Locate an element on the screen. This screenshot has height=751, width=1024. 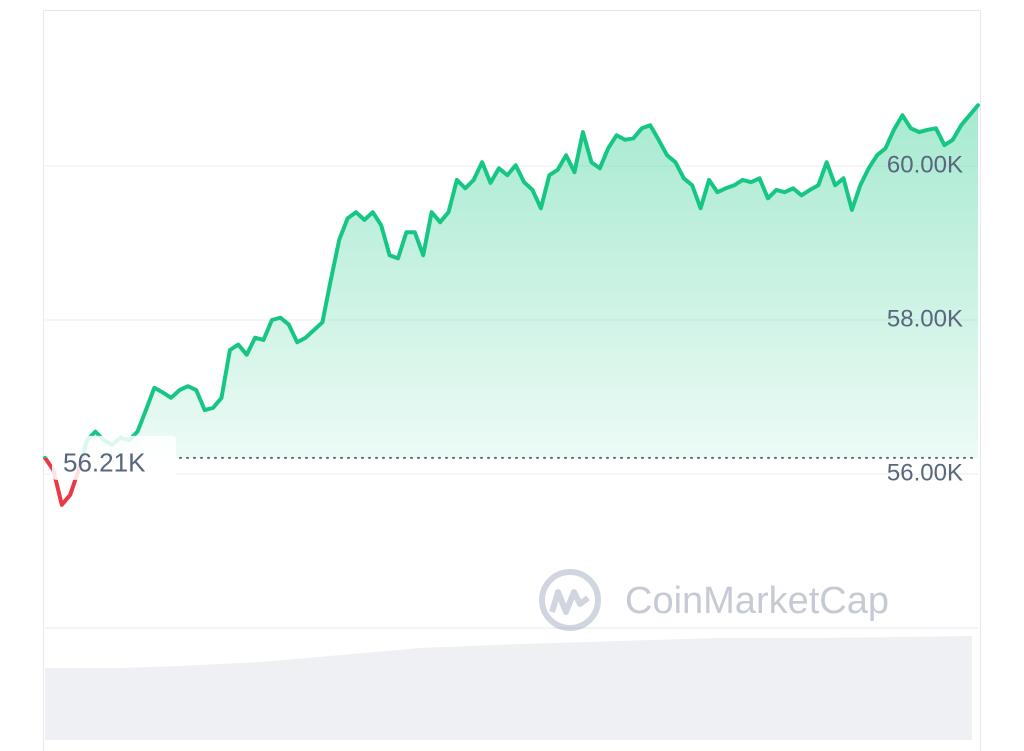
baseline-label: 56.21K is located at coordinates (104, 463).